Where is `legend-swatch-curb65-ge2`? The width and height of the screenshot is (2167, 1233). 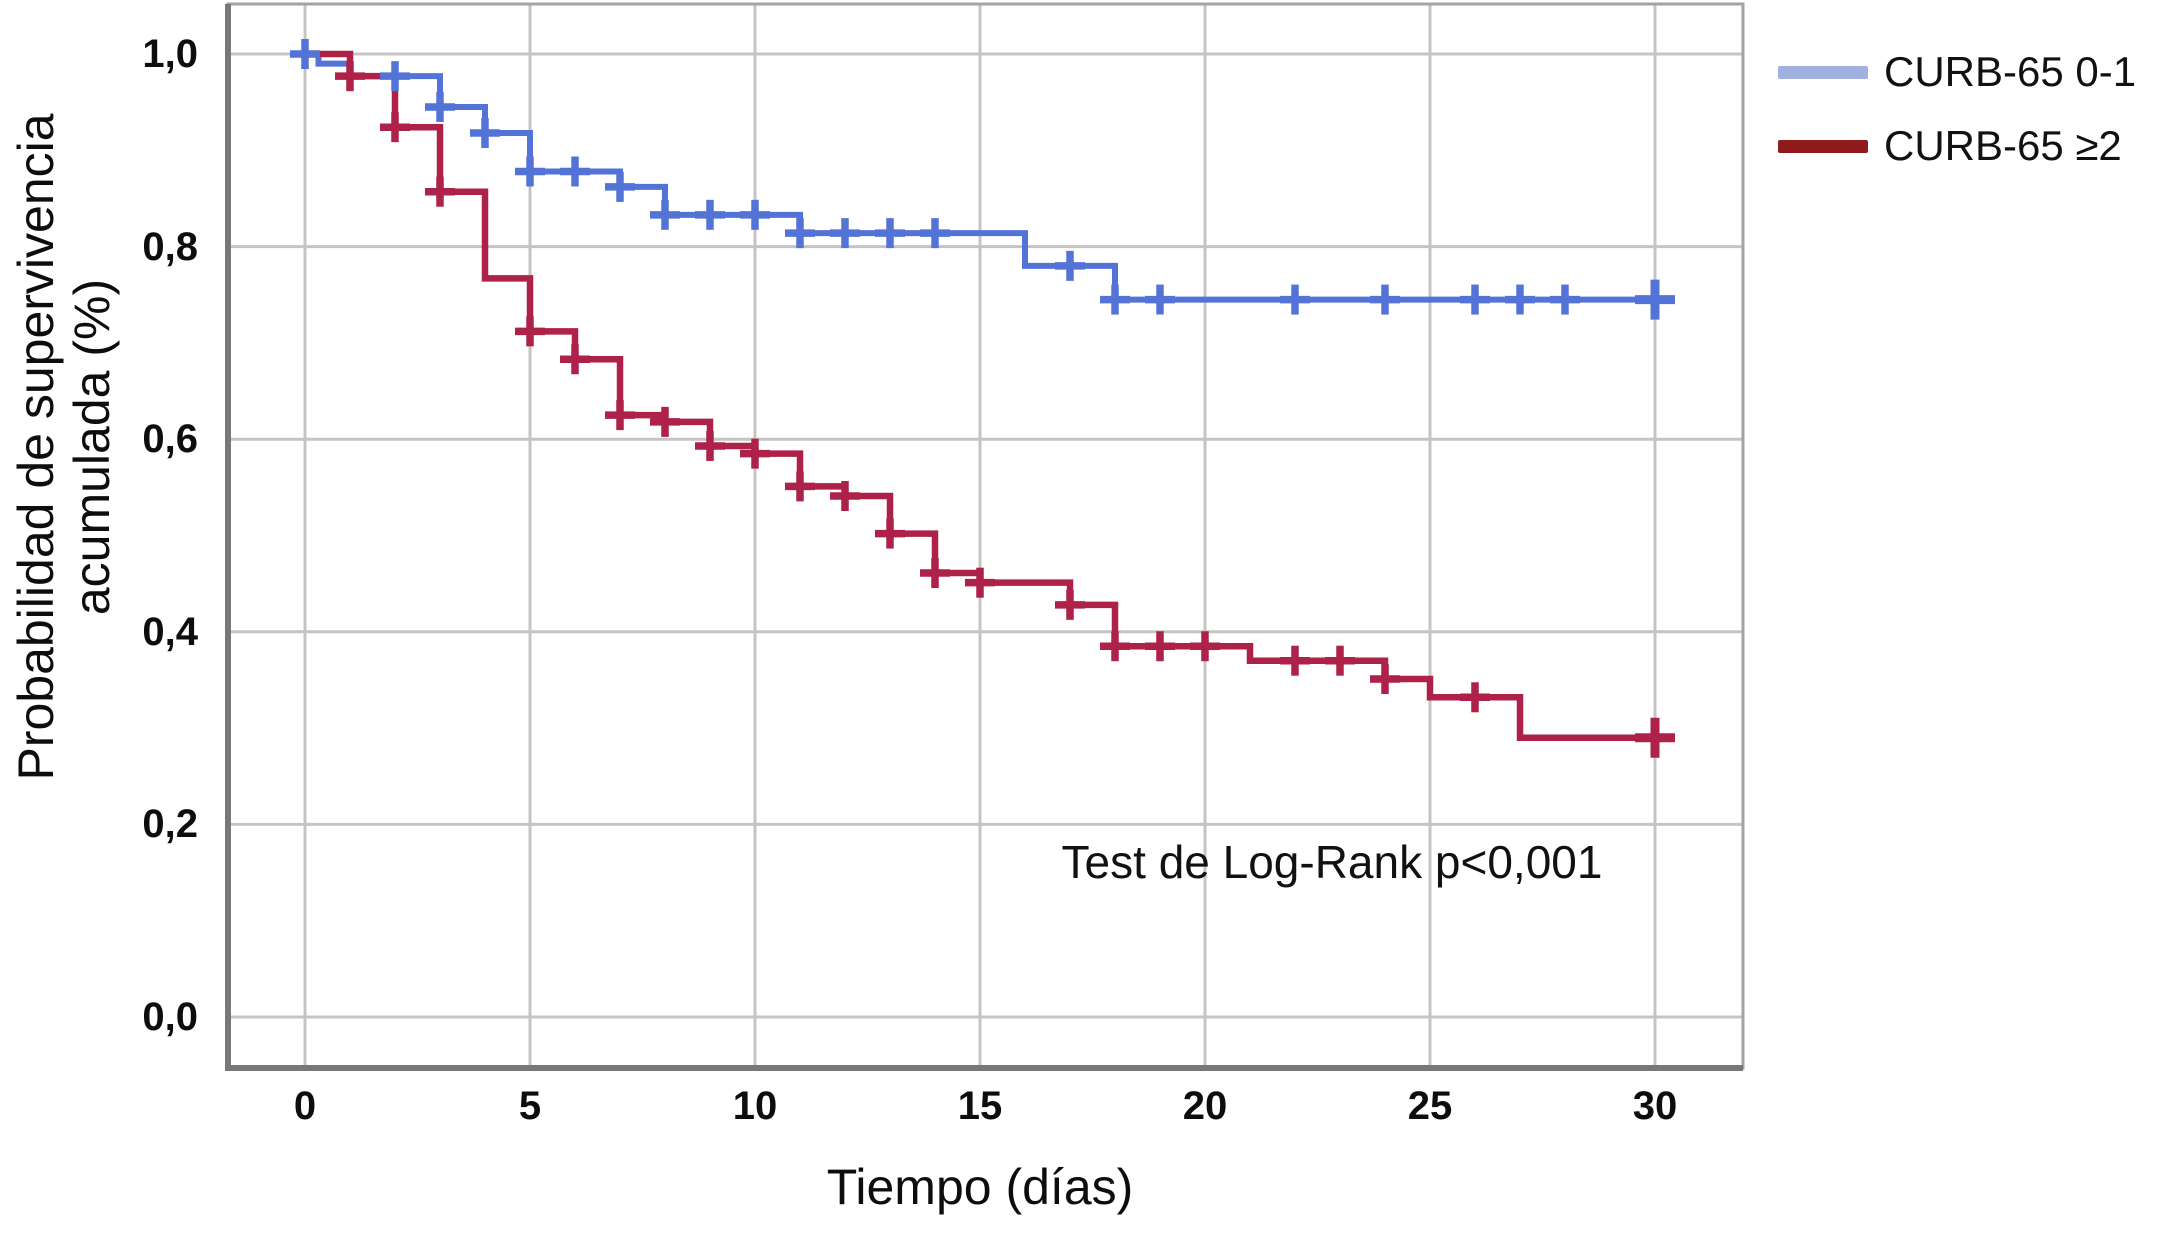
legend-swatch-curb65-ge2 is located at coordinates (1823, 146).